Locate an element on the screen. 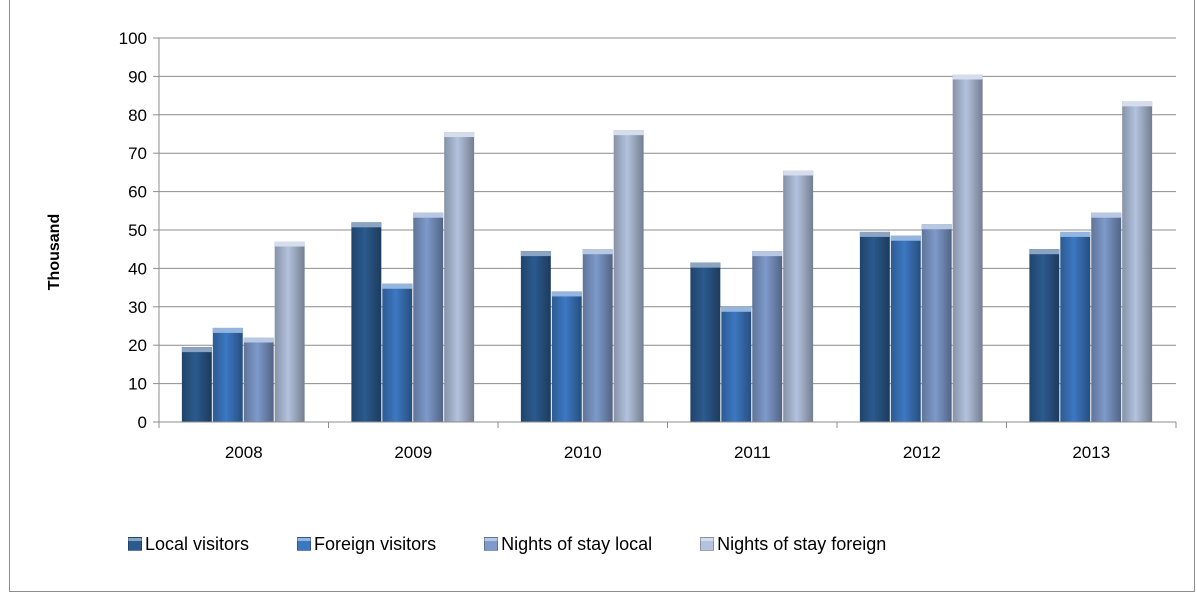 The width and height of the screenshot is (1197, 594). y-tick-label: 90 is located at coordinates (137, 76).